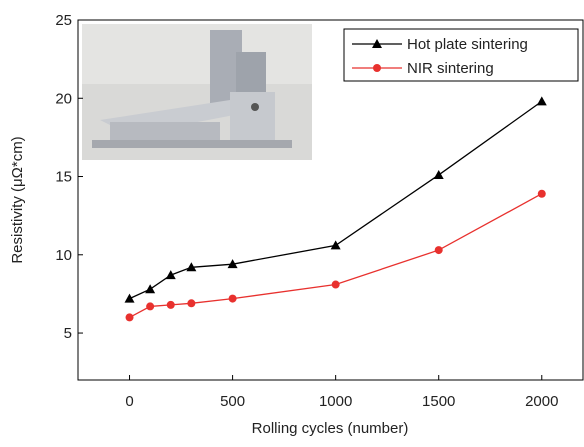 The height and width of the screenshot is (447, 584). What do you see at coordinates (197, 92) in the screenshot?
I see `inset-photo` at bounding box center [197, 92].